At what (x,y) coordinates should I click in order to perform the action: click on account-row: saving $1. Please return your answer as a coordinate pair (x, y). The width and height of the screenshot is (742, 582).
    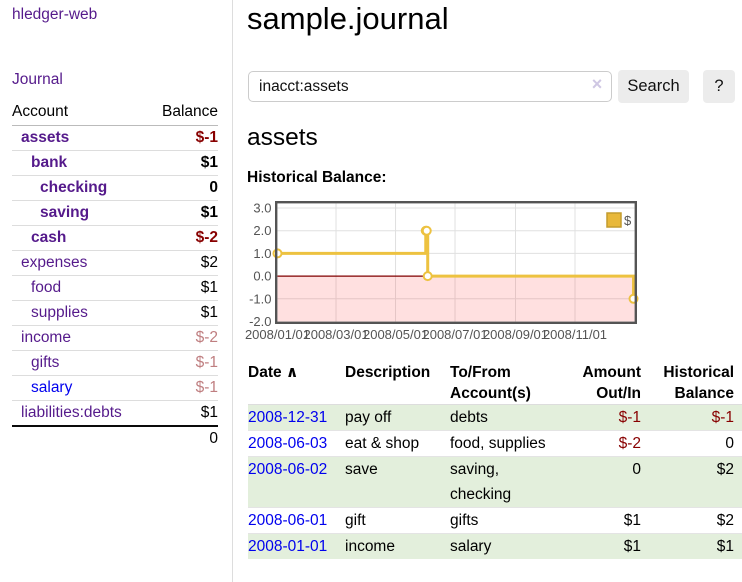
    Looking at the image, I should click on (115, 213).